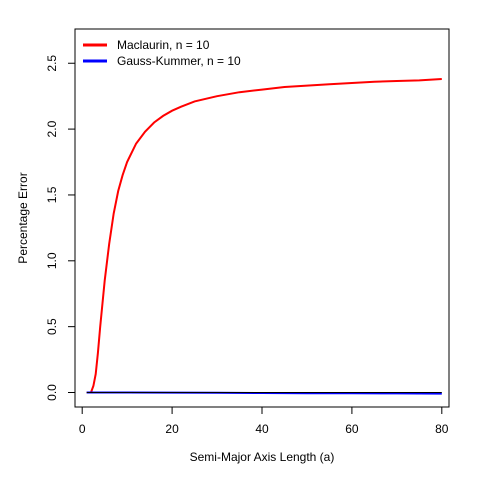 The height and width of the screenshot is (480, 480). What do you see at coordinates (52, 260) in the screenshot?
I see `y-tick-label: 1.0` at bounding box center [52, 260].